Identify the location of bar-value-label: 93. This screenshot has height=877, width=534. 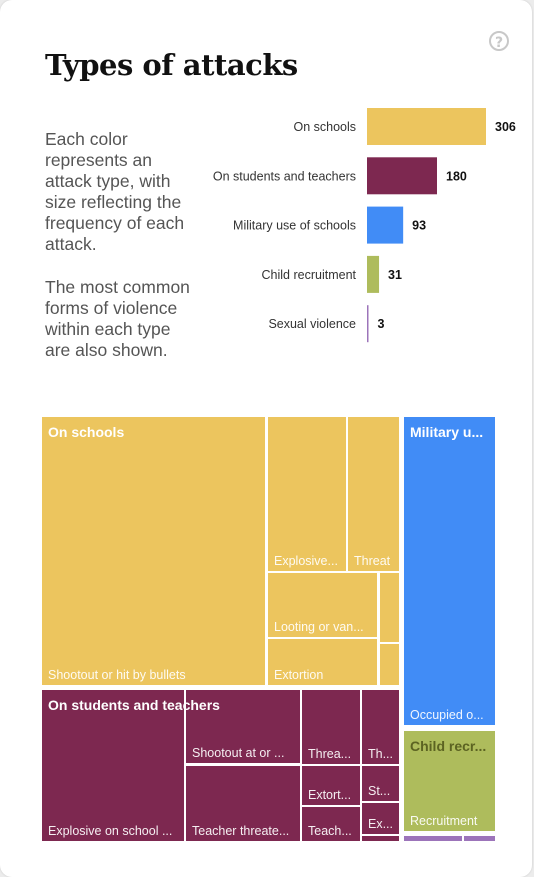
(419, 226).